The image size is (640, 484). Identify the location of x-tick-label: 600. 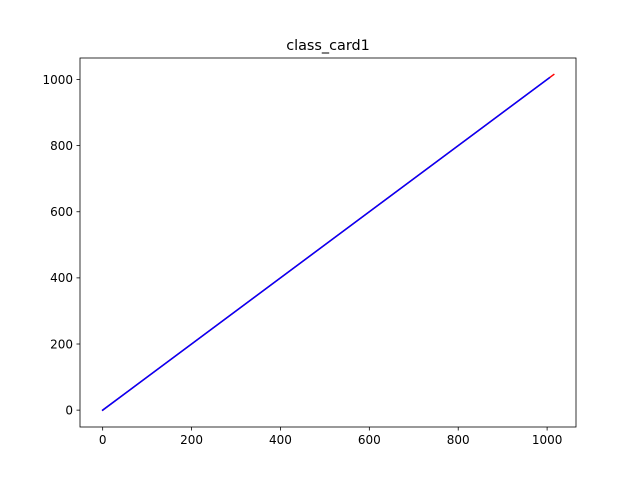
(369, 440).